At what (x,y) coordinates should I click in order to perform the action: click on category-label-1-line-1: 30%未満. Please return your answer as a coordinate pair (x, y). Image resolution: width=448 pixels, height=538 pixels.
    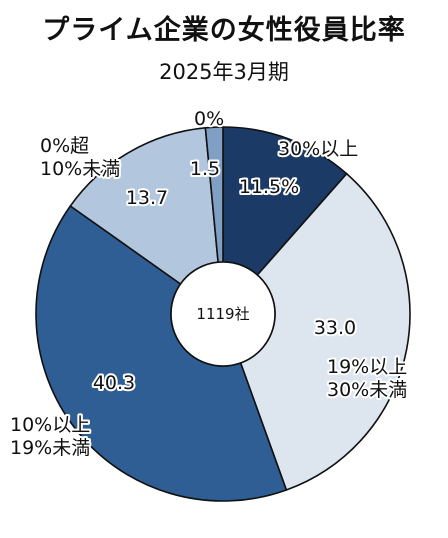
    Looking at the image, I should click on (367, 390).